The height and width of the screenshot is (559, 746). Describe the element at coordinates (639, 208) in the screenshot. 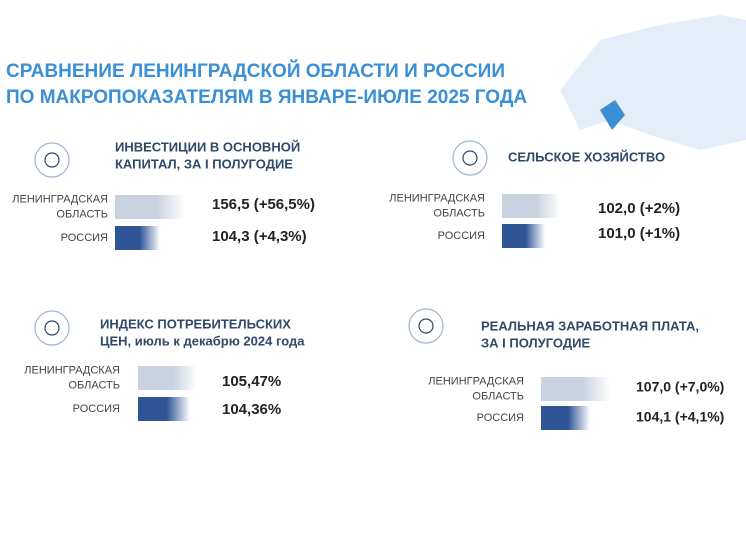

I see `row-value: 102,0 (+2%)` at that location.